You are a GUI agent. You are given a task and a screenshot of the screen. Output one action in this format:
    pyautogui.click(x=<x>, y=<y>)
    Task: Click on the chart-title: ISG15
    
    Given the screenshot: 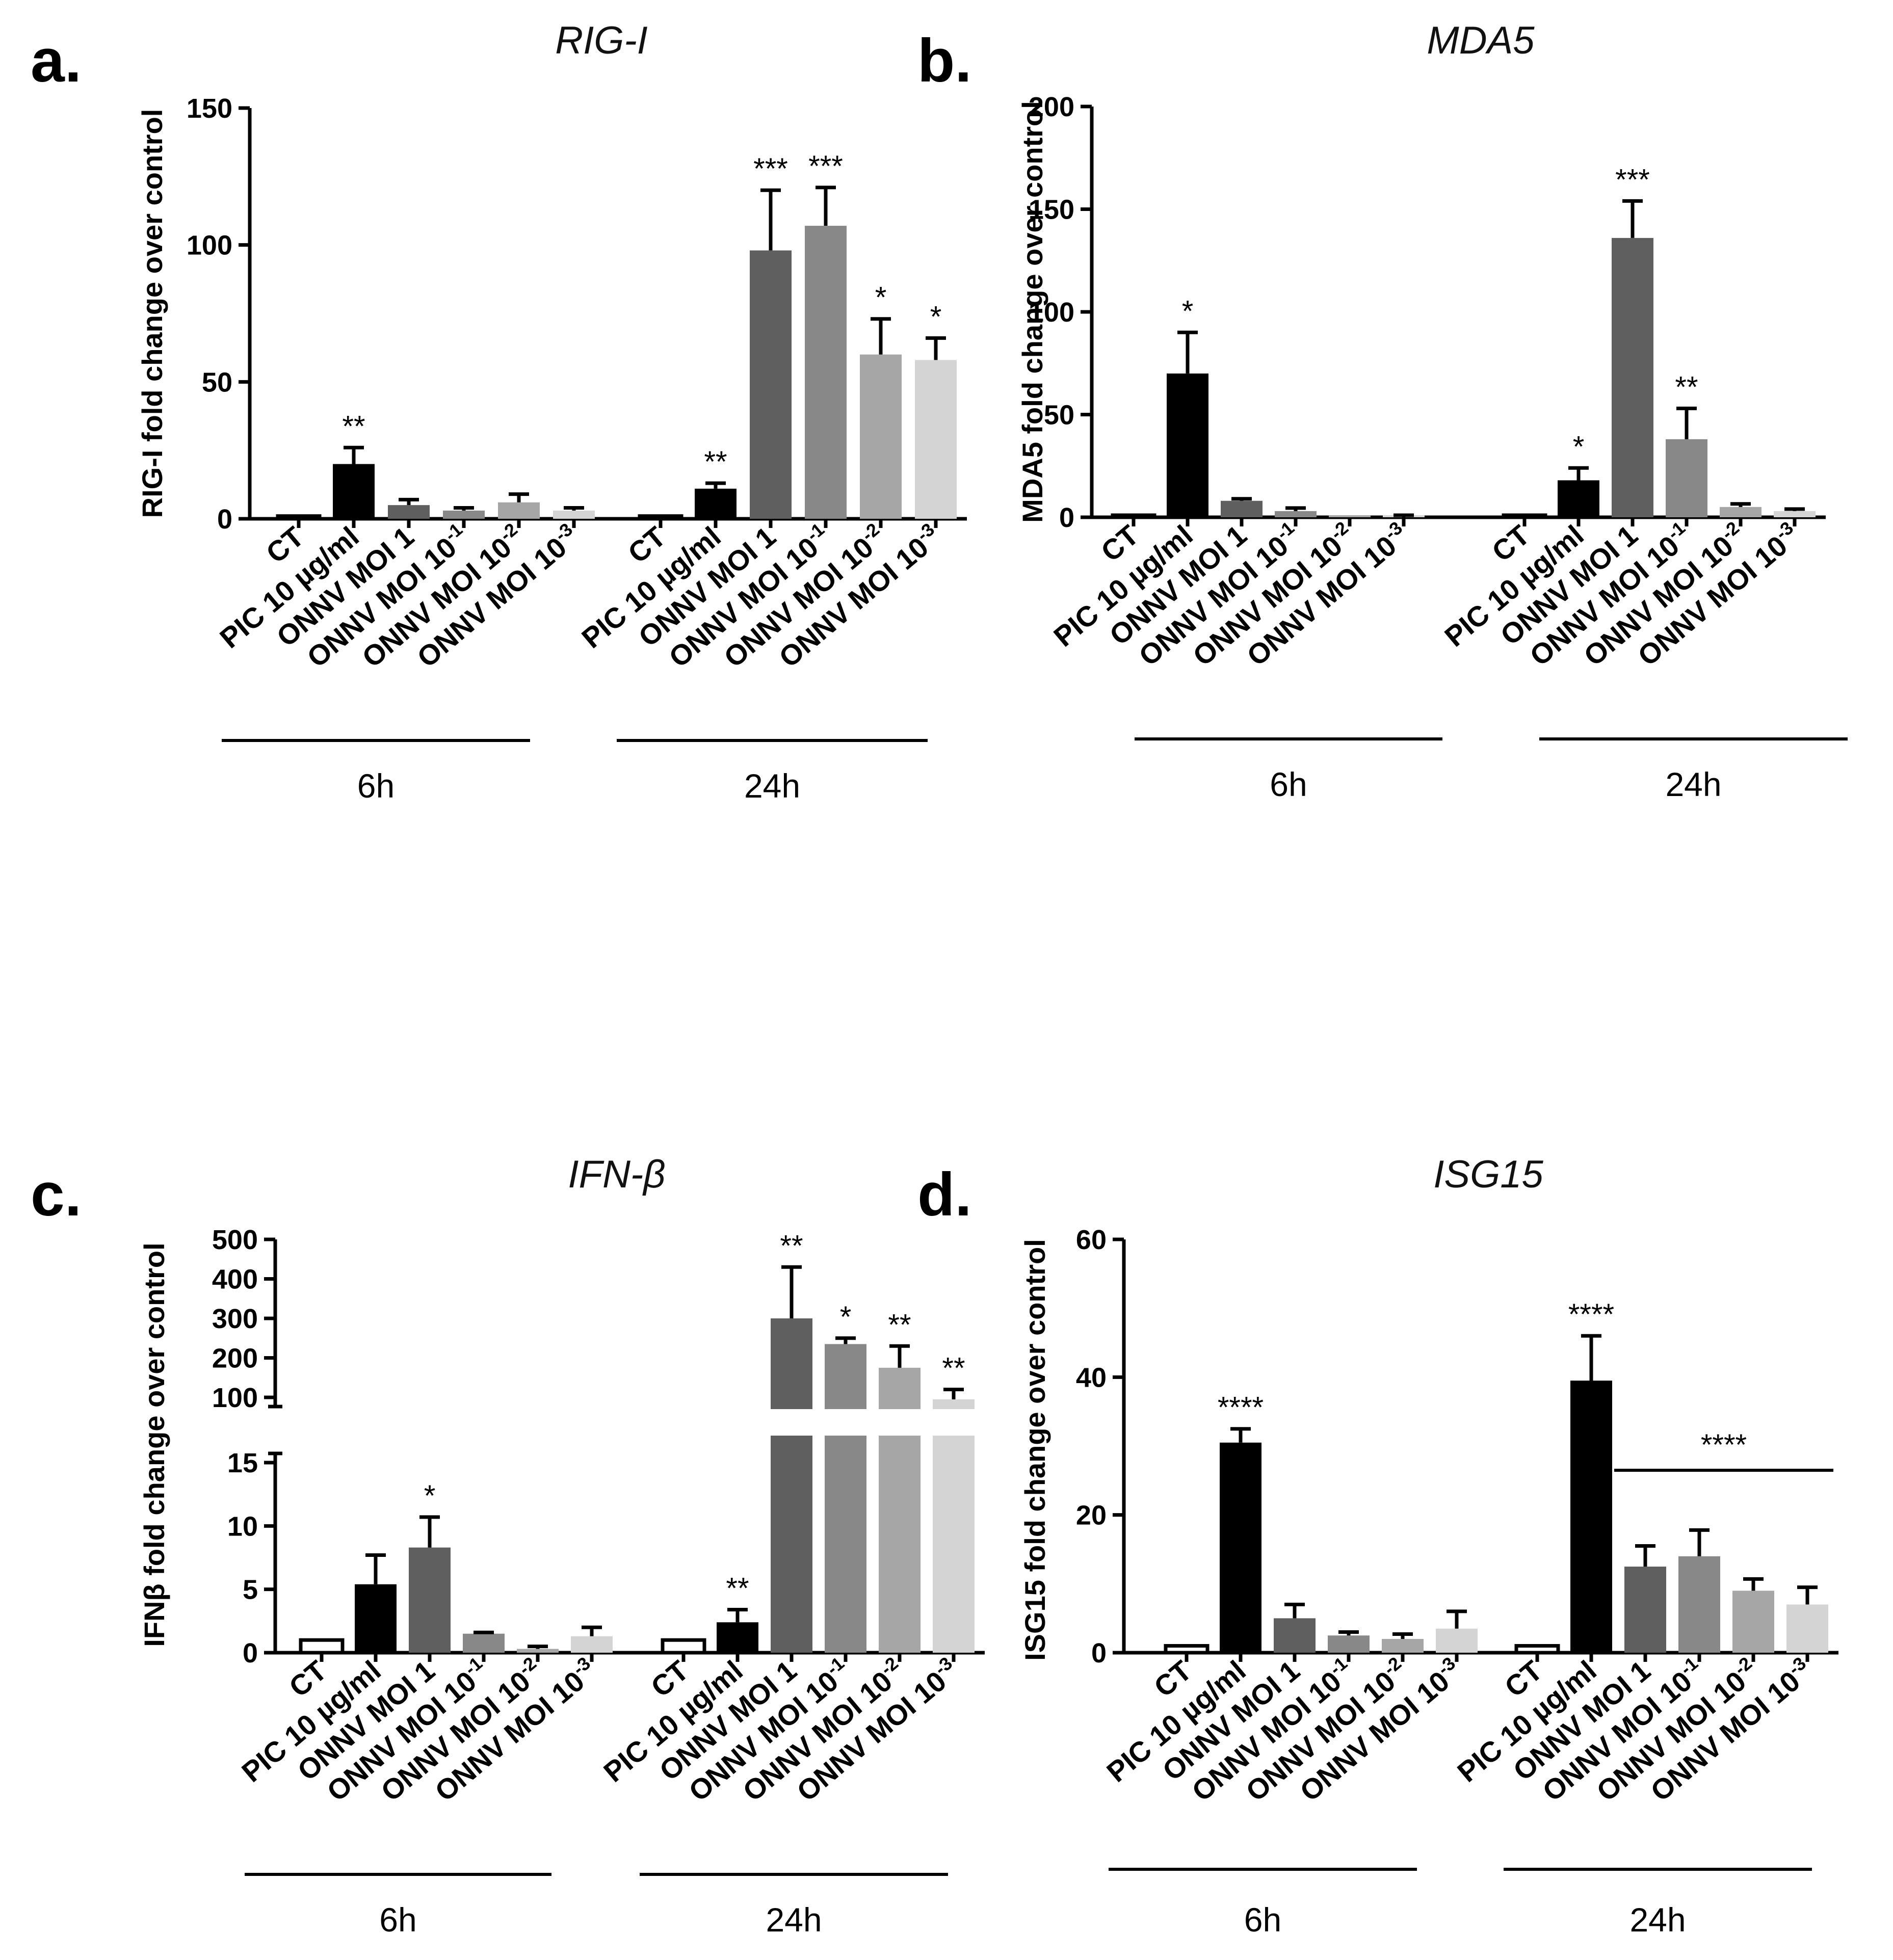 What is the action you would take?
    pyautogui.click(x=1488, y=1175)
    